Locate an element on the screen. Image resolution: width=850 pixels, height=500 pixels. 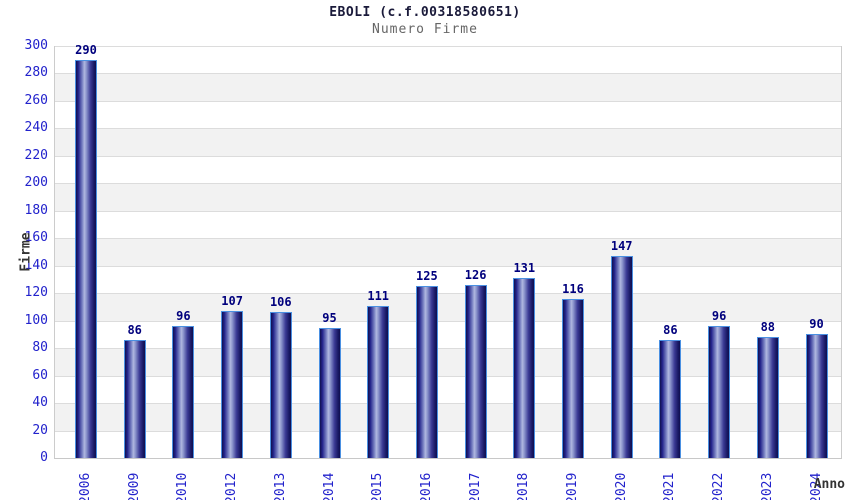
y-tick-label: 140 is located at coordinates (36, 265).